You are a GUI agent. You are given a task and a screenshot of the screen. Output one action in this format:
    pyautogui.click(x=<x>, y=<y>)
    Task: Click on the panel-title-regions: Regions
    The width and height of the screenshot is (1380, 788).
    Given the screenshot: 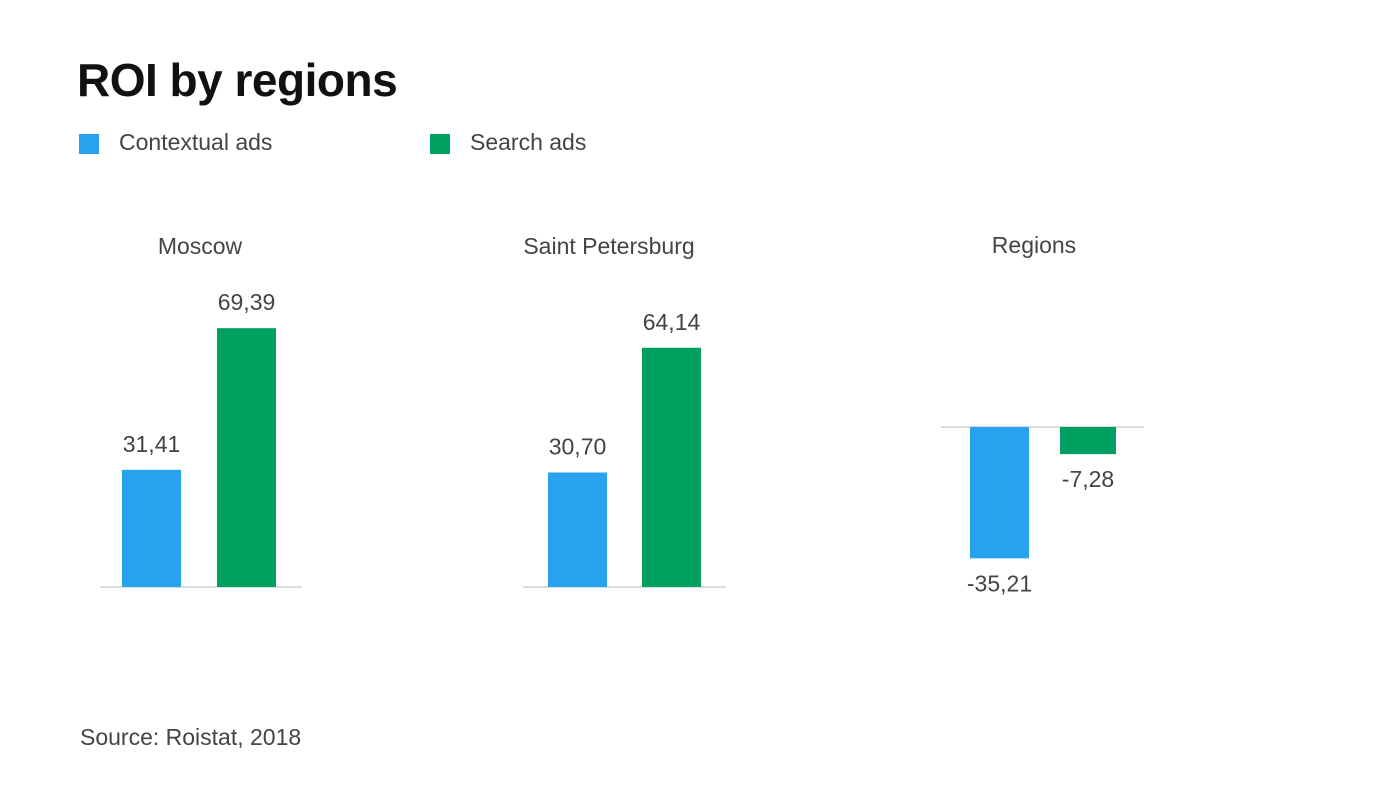 What is the action you would take?
    pyautogui.click(x=1034, y=245)
    